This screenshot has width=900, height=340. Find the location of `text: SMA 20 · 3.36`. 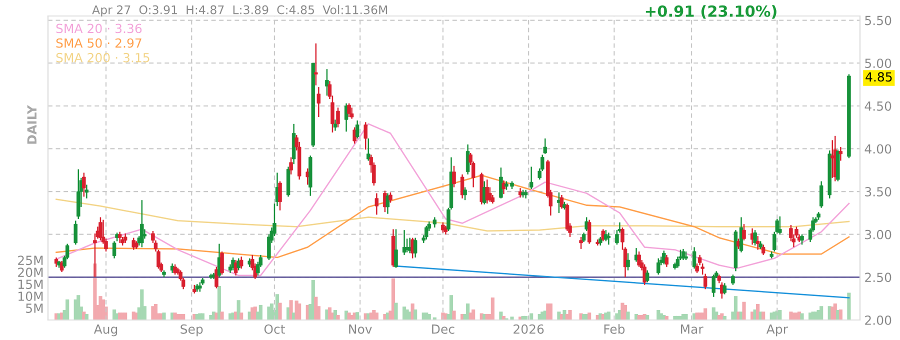

text: SMA 20 · 3.36 is located at coordinates (99, 29).